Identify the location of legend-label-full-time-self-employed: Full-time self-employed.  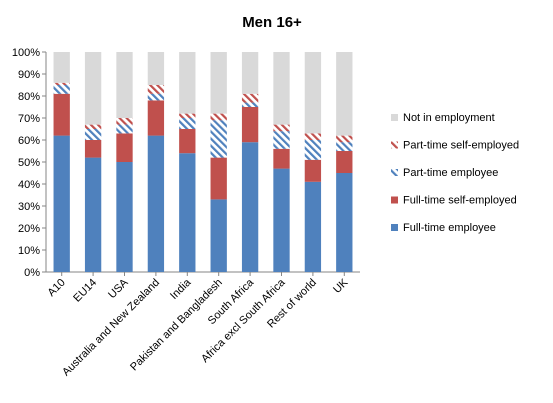
(460, 201).